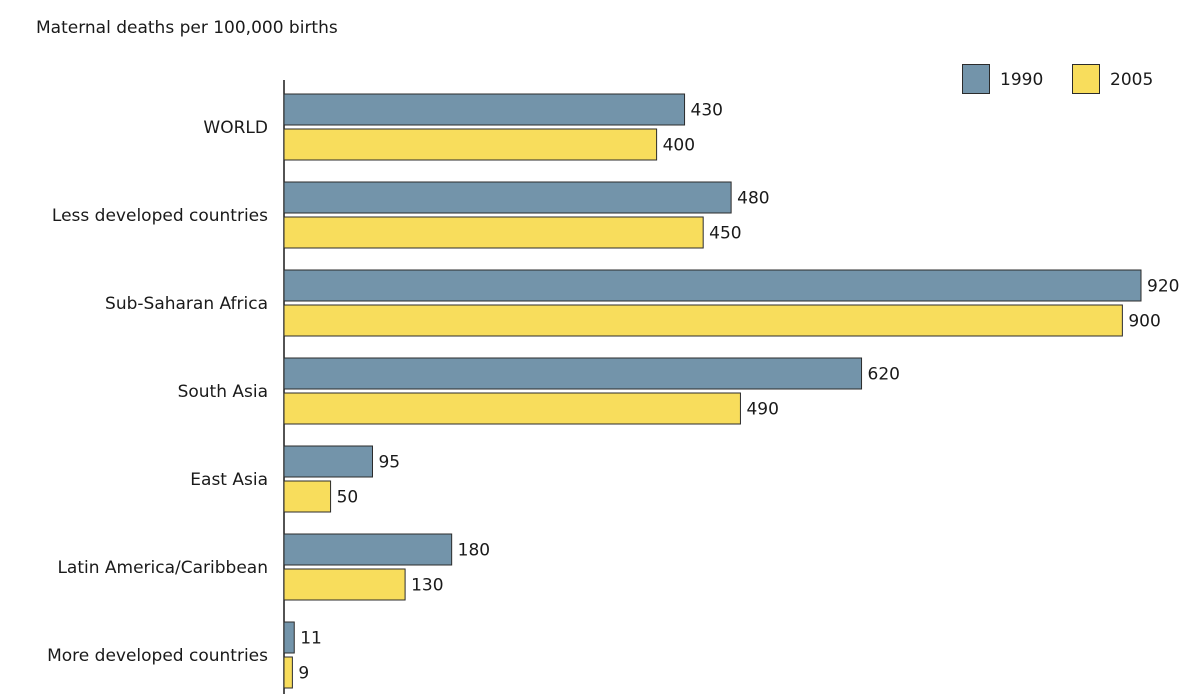 The image size is (1183, 694). I want to click on category-group: 480 450 Less developed countries, so click(411, 215).